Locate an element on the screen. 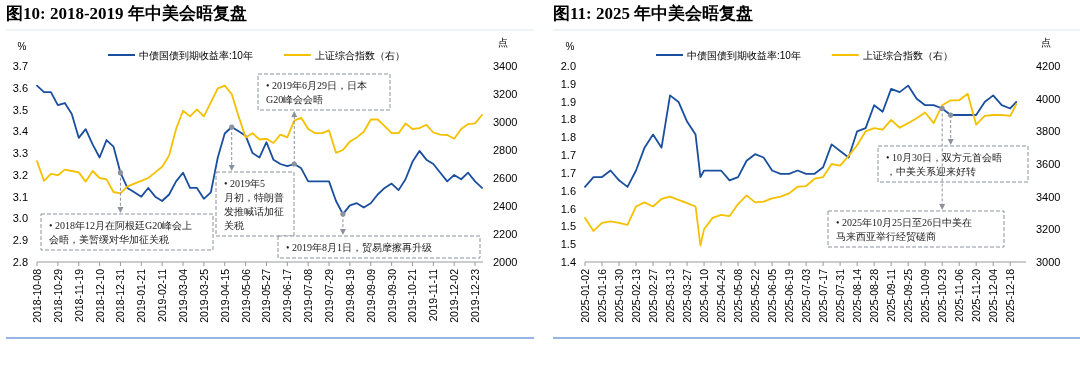  x-tick-label: 2025-04-10 is located at coordinates (704, 295).